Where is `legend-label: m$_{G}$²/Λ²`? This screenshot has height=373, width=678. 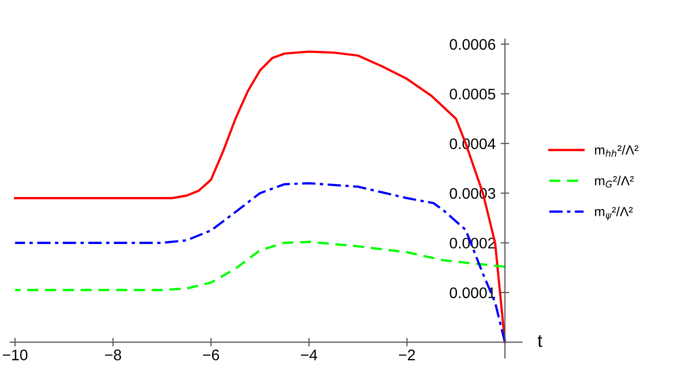 legend-label: m$_{G}$²/Λ² is located at coordinates (614, 182).